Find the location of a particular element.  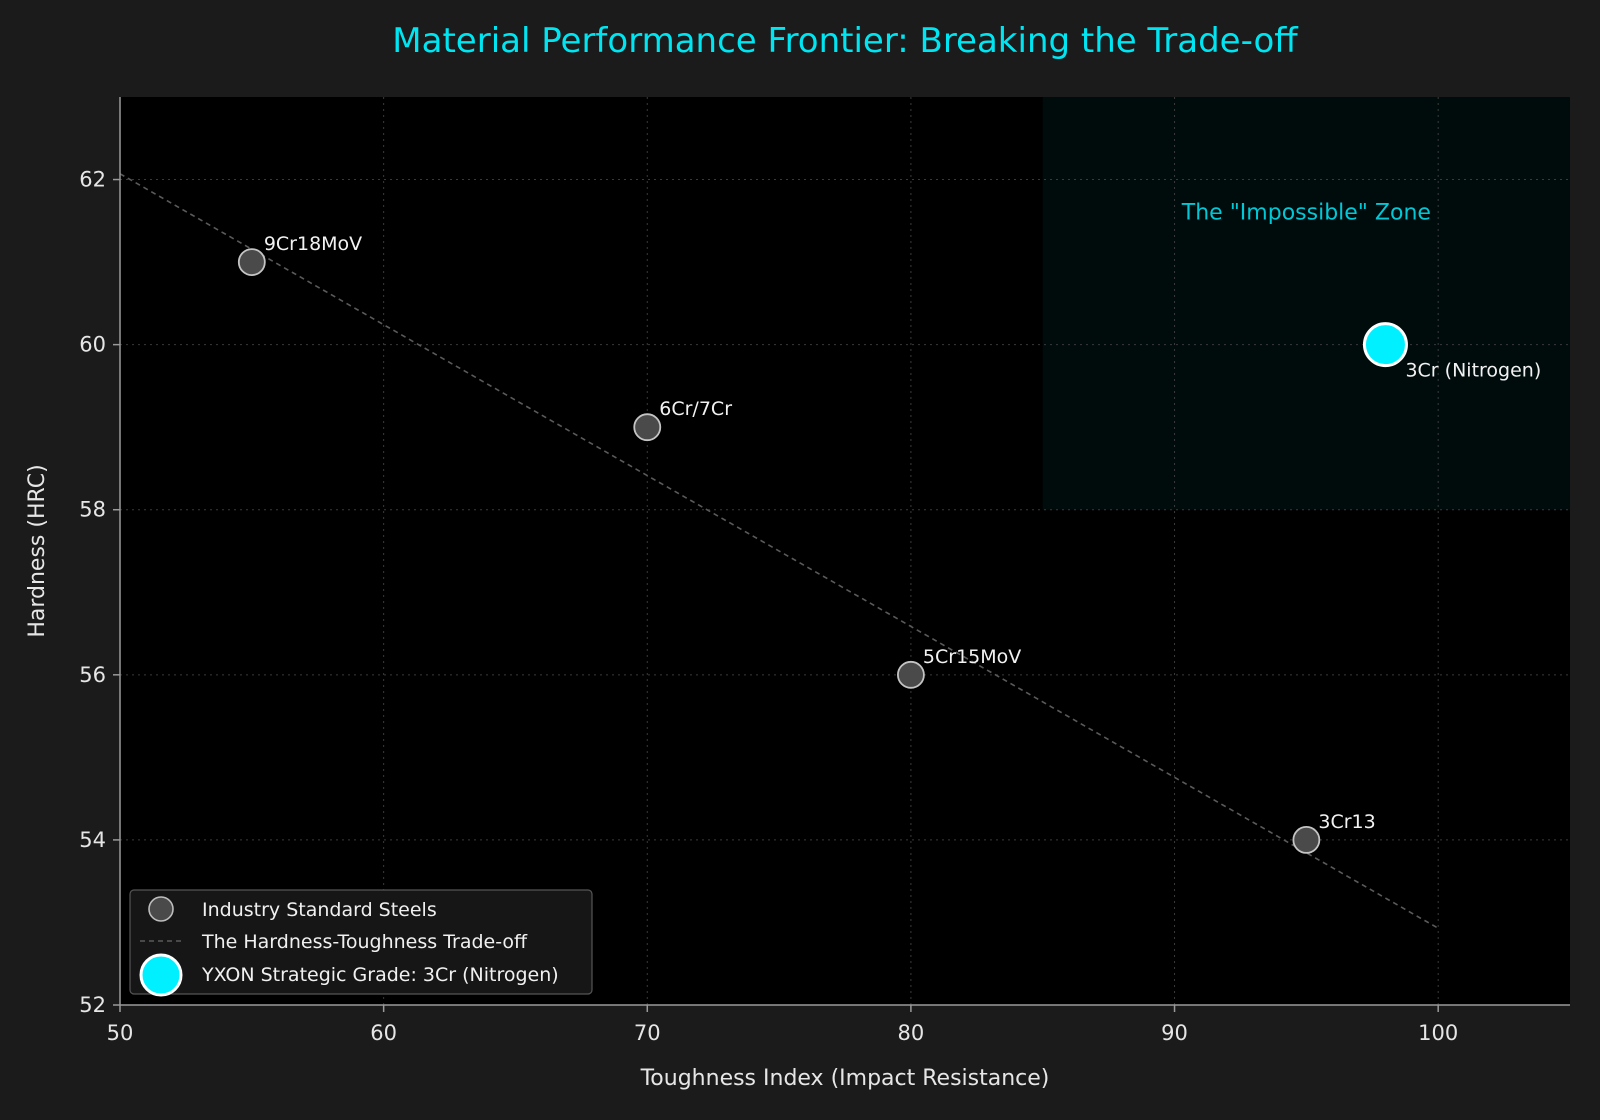

legend-marker-yxon-grade is located at coordinates (161, 975).